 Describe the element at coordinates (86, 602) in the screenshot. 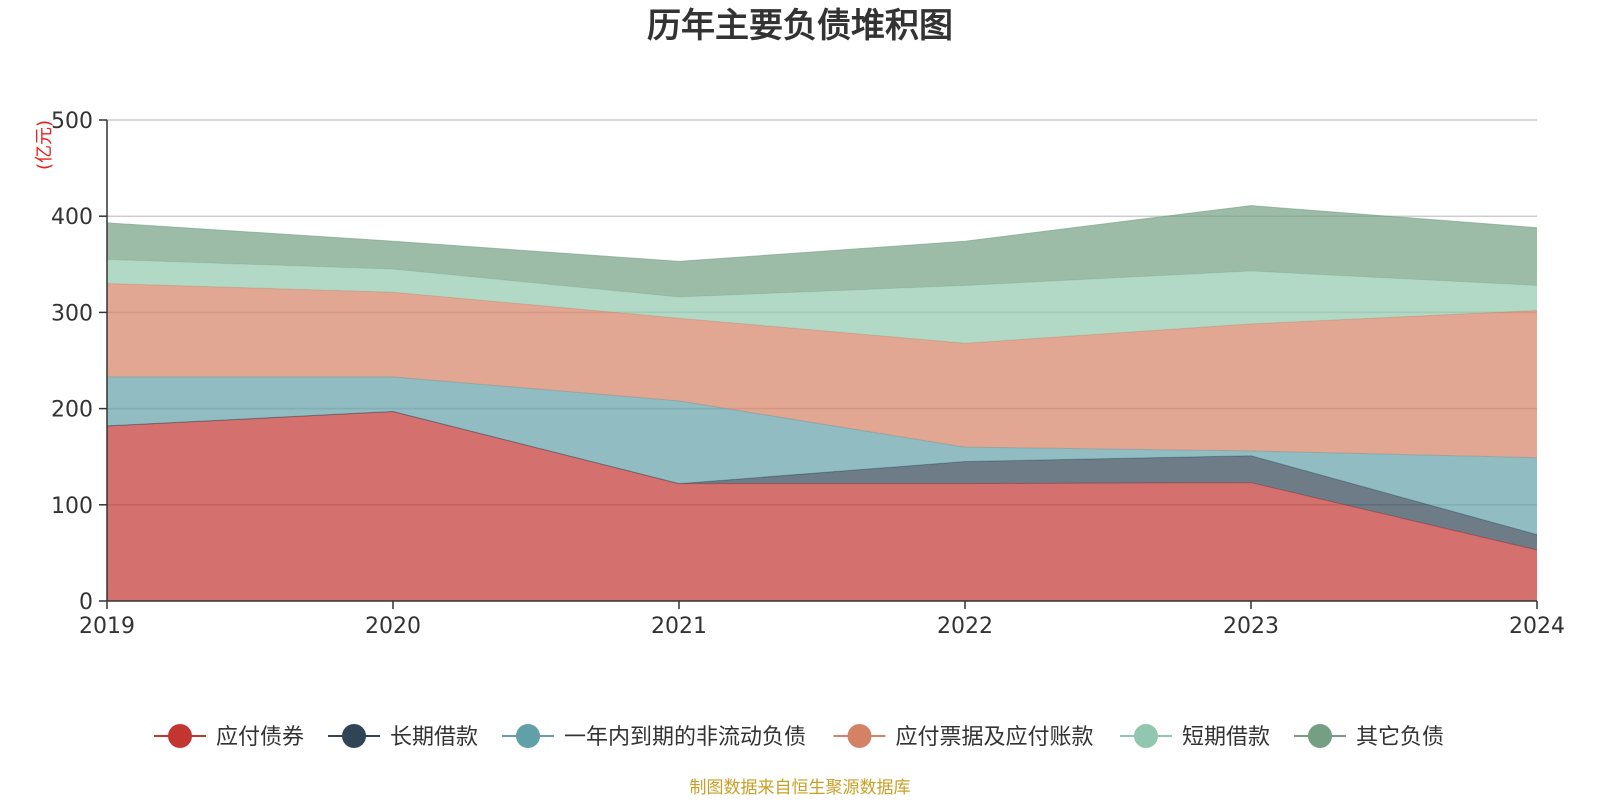

I see `y-tick-label: 0` at that location.